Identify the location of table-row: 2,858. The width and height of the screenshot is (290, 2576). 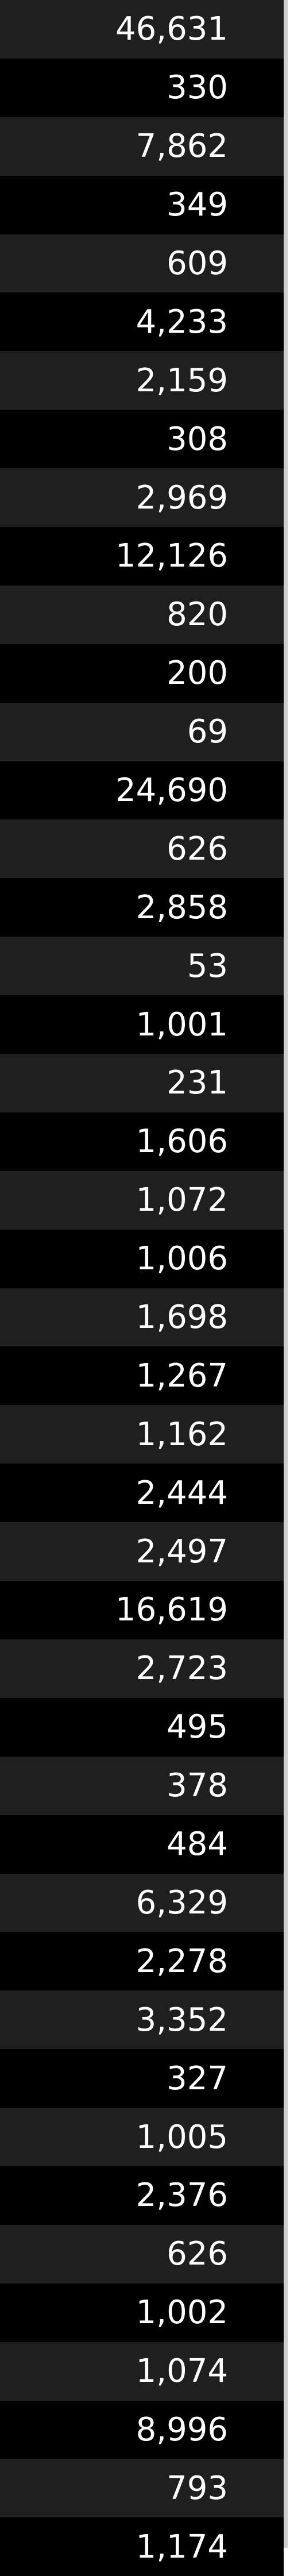
(142, 907).